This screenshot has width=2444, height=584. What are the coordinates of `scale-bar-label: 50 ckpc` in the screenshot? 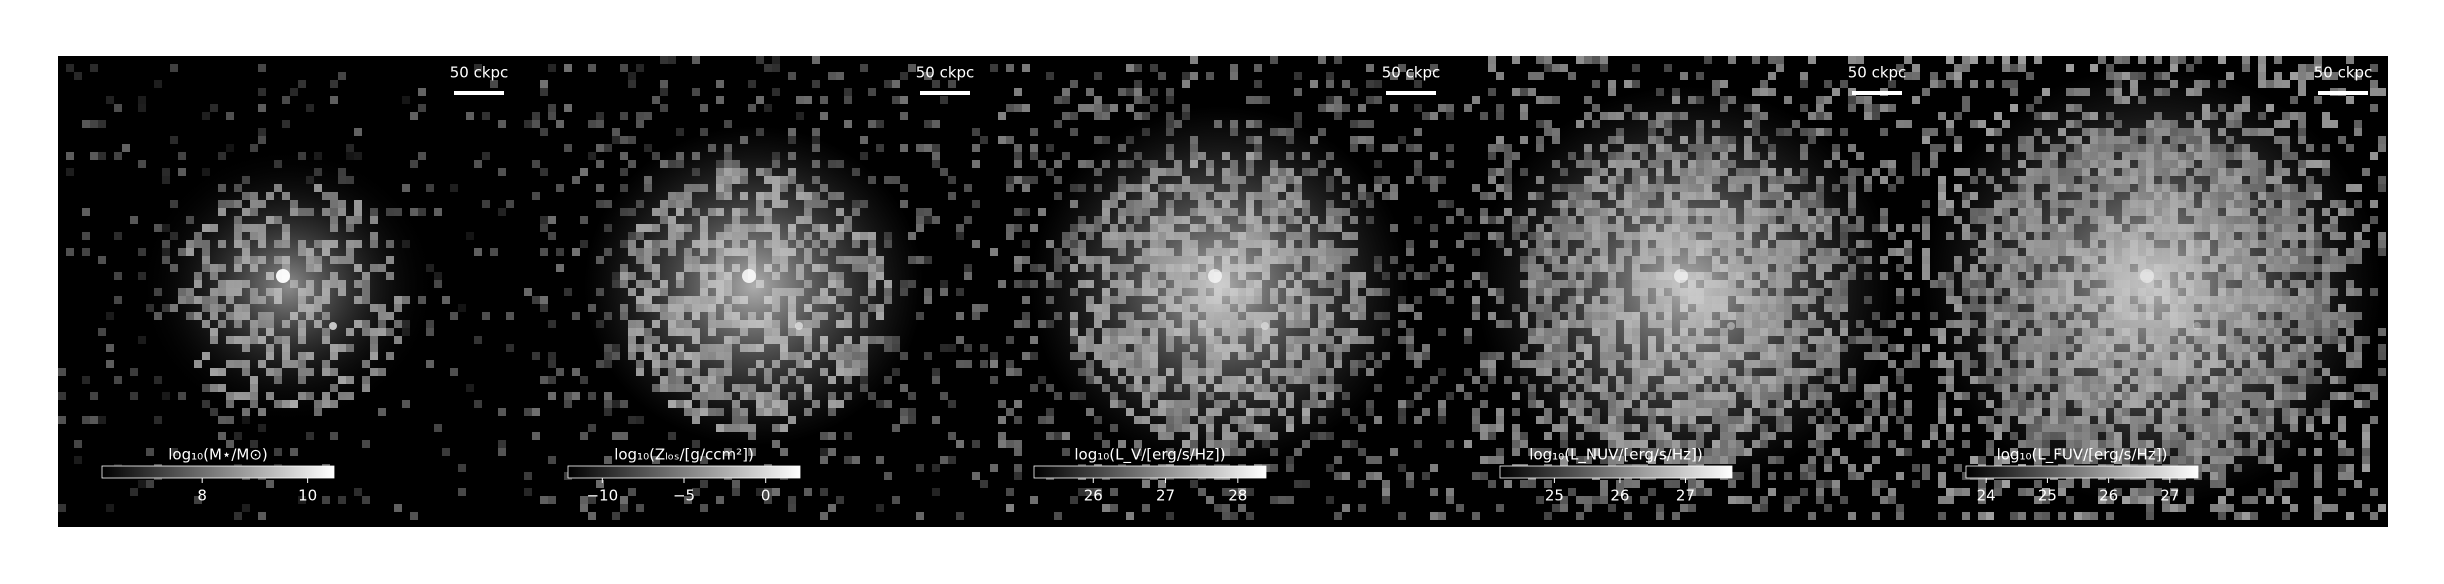 It's located at (1411, 73).